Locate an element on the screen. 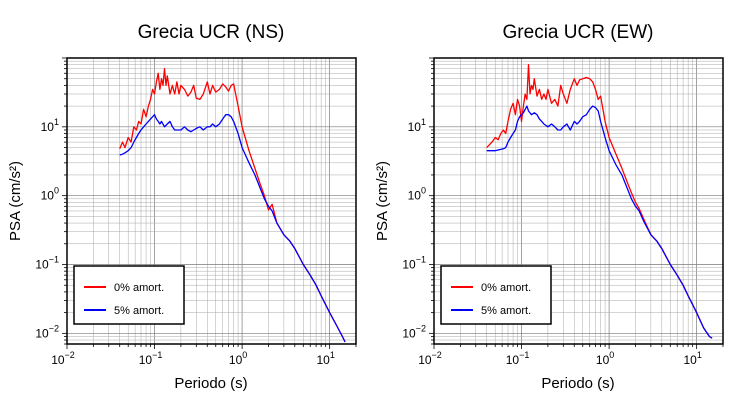 Image resolution: width=730 pixels, height=400 pixels. chart-title: Grecia UCR (NS) is located at coordinates (211, 32).